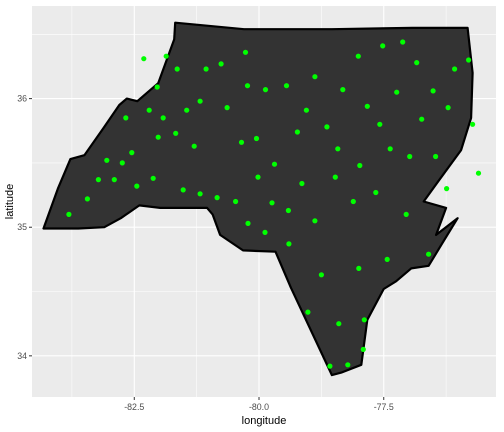 This screenshot has width=504, height=432. I want to click on y-tick-label: 36, so click(22, 99).